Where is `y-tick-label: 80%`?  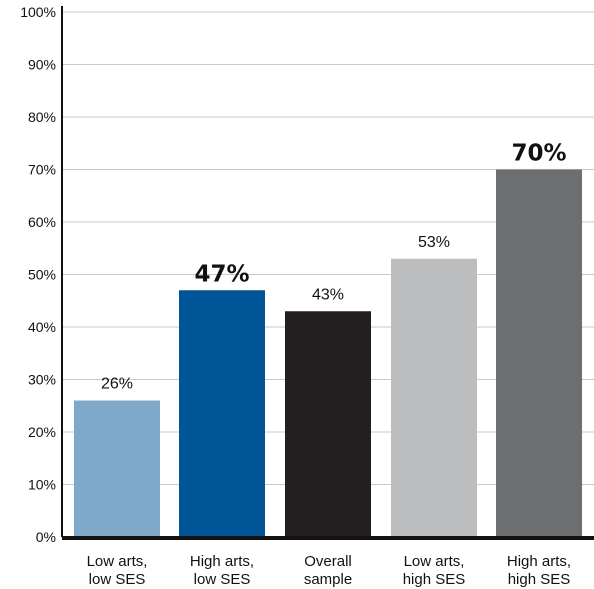
y-tick-label: 80% is located at coordinates (42, 117).